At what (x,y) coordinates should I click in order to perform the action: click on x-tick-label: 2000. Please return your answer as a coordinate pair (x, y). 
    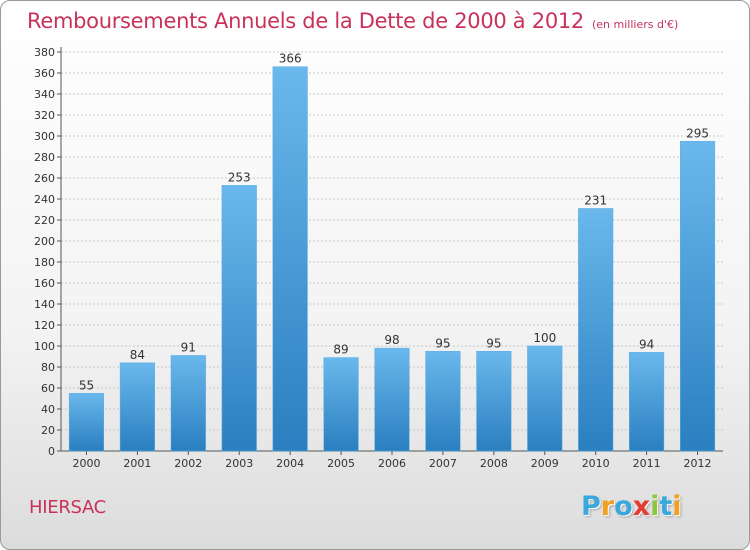
    Looking at the image, I should click on (86, 463).